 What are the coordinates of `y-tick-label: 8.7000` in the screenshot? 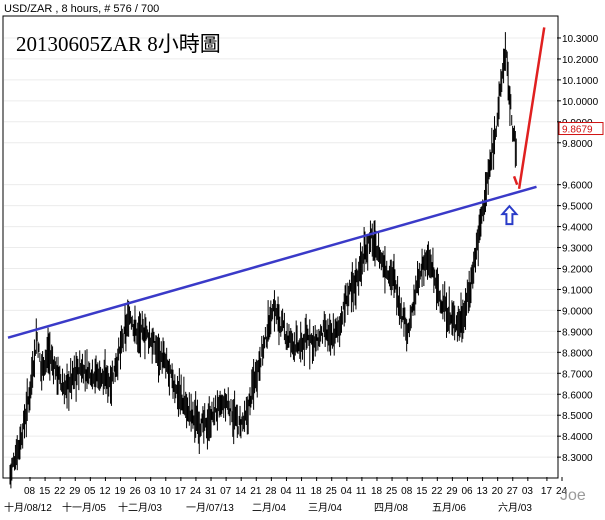 It's located at (577, 374).